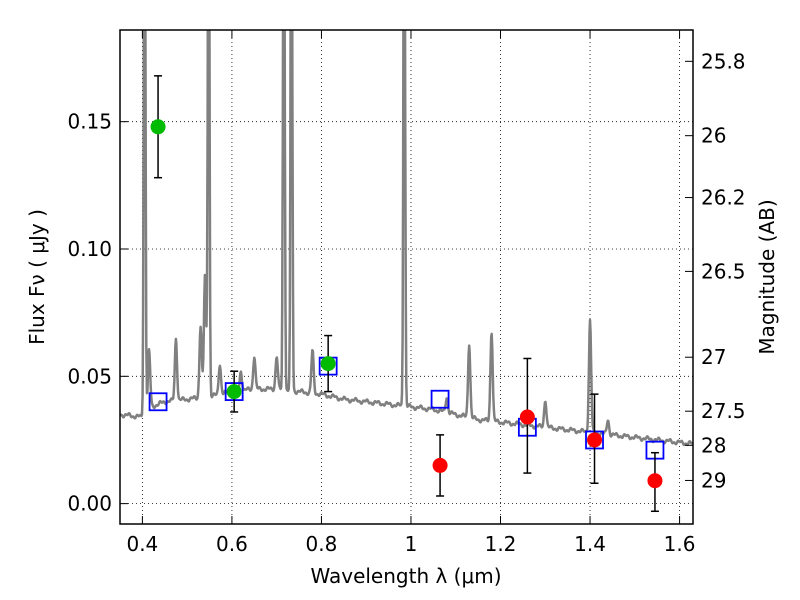 The image size is (800, 600). Describe the element at coordinates (713, 480) in the screenshot. I see `y2-tick-label: 29` at that location.